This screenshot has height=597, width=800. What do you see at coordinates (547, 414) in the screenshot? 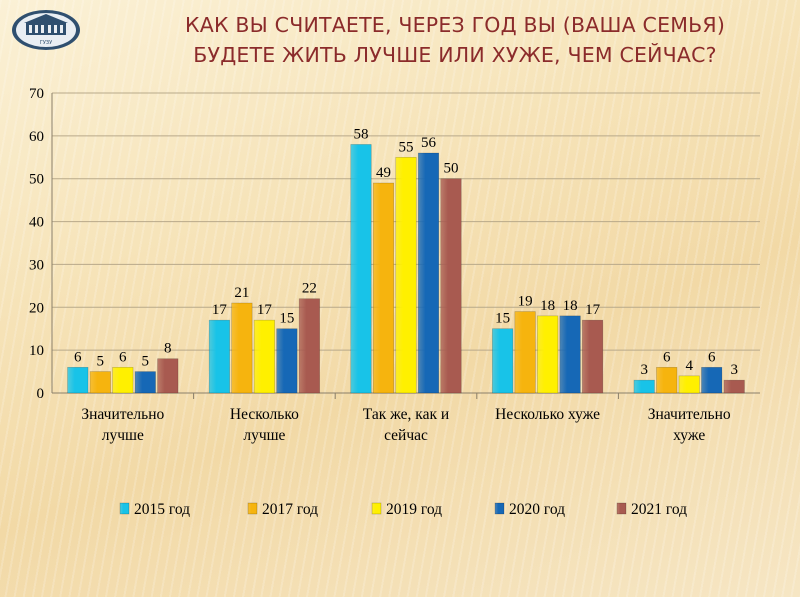
I see `category-label: Несколько хуже` at bounding box center [547, 414].